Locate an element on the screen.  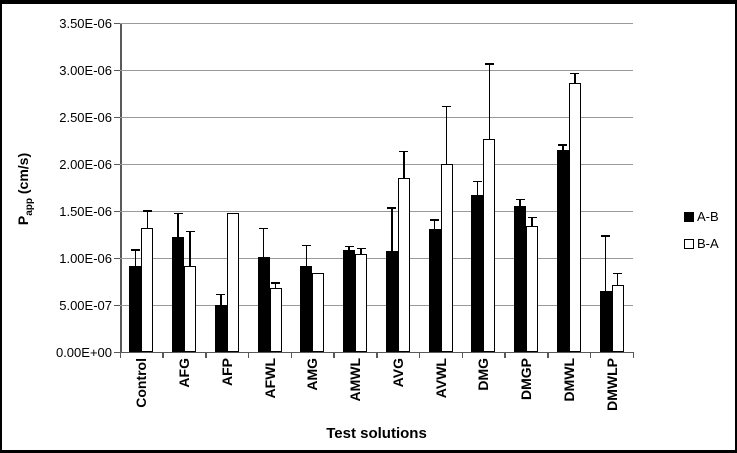
bar-B-A-AFWL is located at coordinates (275, 320).